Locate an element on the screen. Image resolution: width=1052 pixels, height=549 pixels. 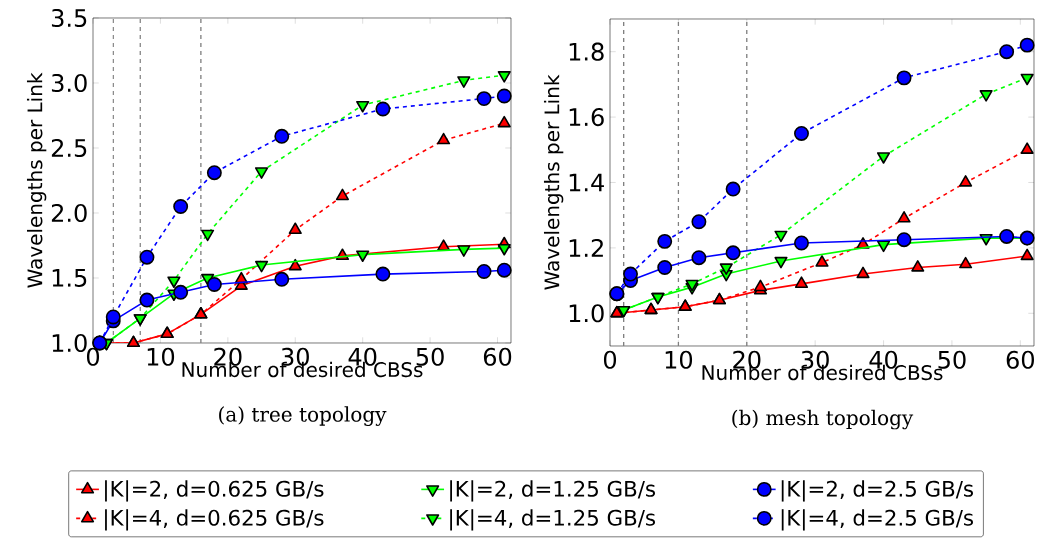
text: (b) mesh topology is located at coordinates (823, 419).